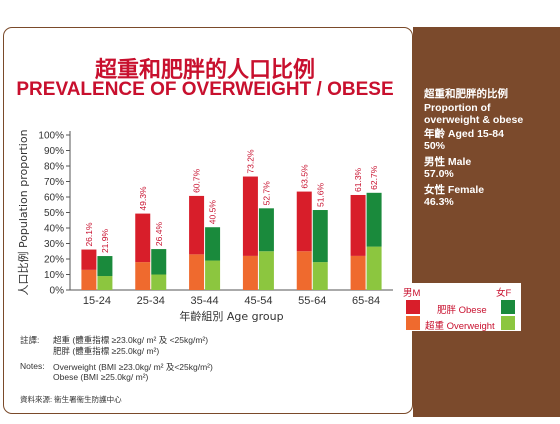  I want to click on y-tick-label: 80%, so click(54, 167).